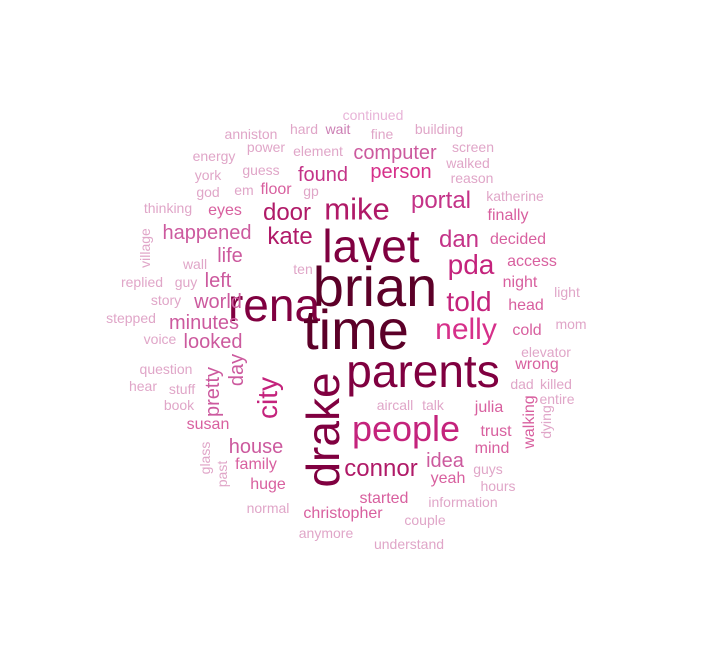  Describe the element at coordinates (214, 156) in the screenshot. I see `word: energy` at that location.